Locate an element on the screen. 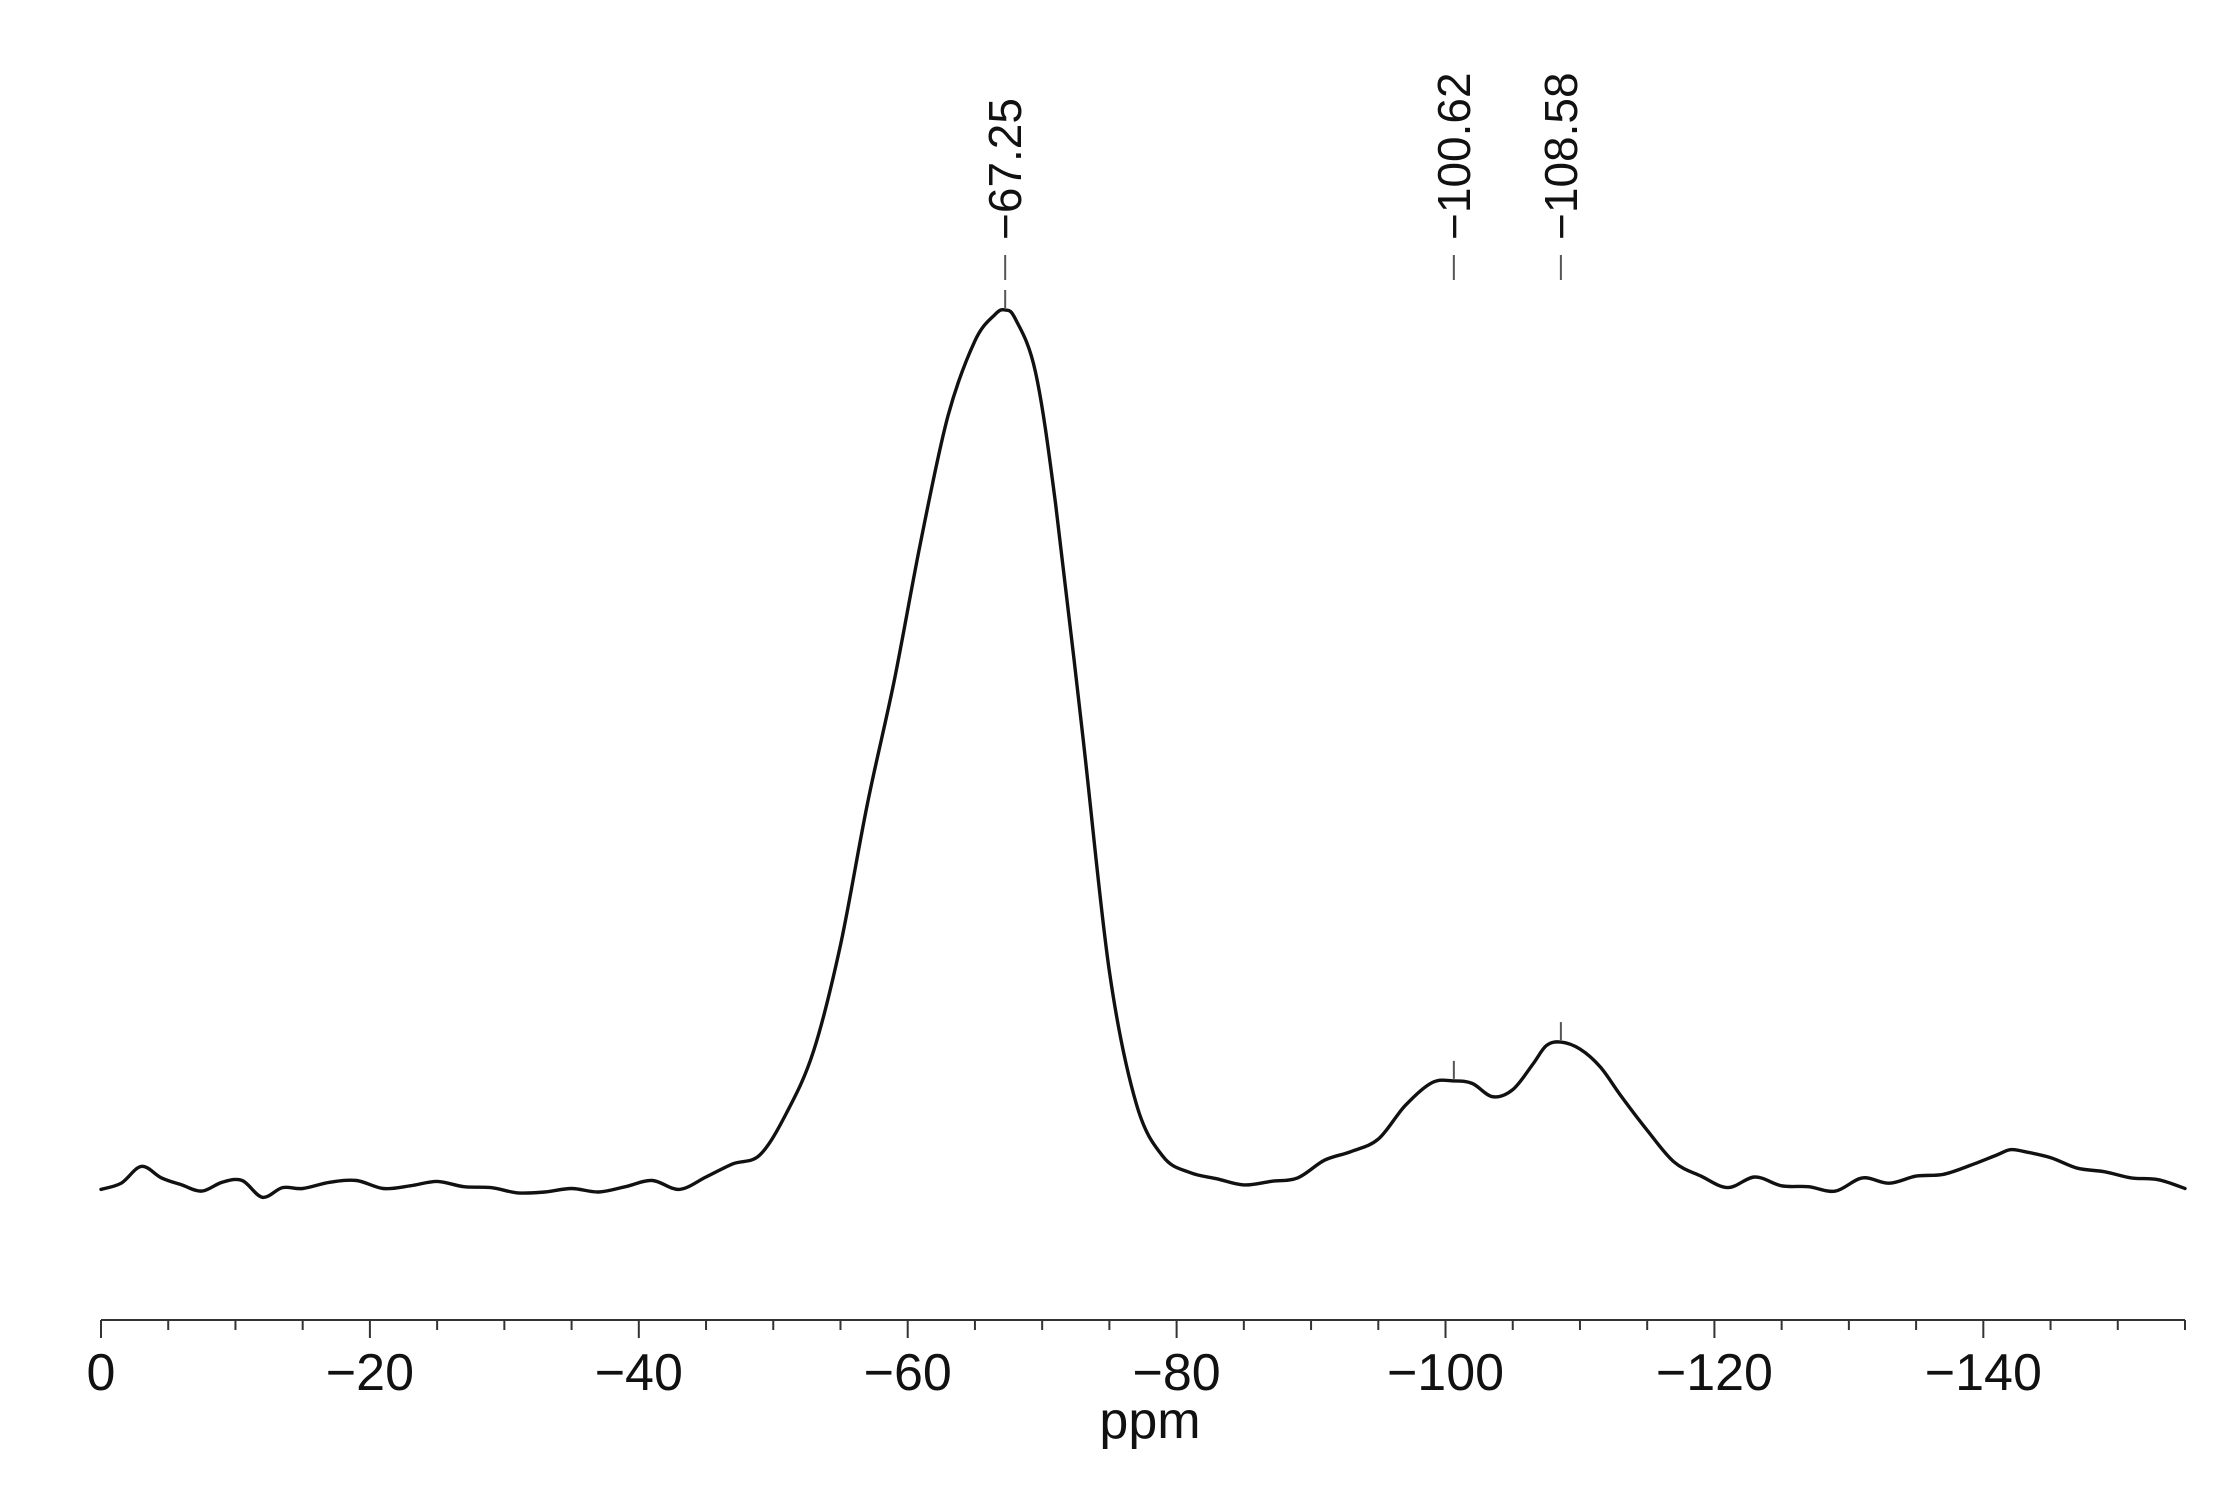 The height and width of the screenshot is (1490, 2238). x-tick-label: −100 is located at coordinates (1445, 1373).